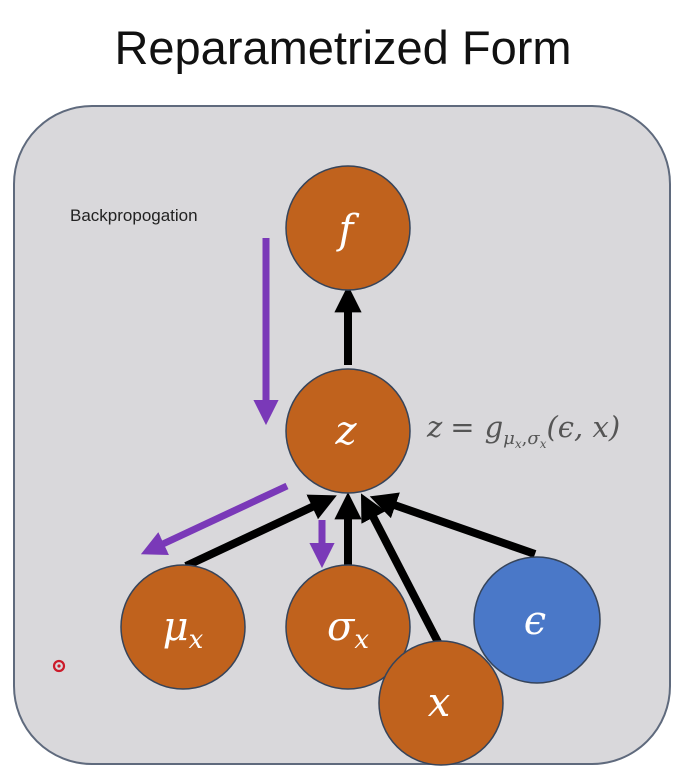  I want to click on node-z-label: z, so click(345, 431).